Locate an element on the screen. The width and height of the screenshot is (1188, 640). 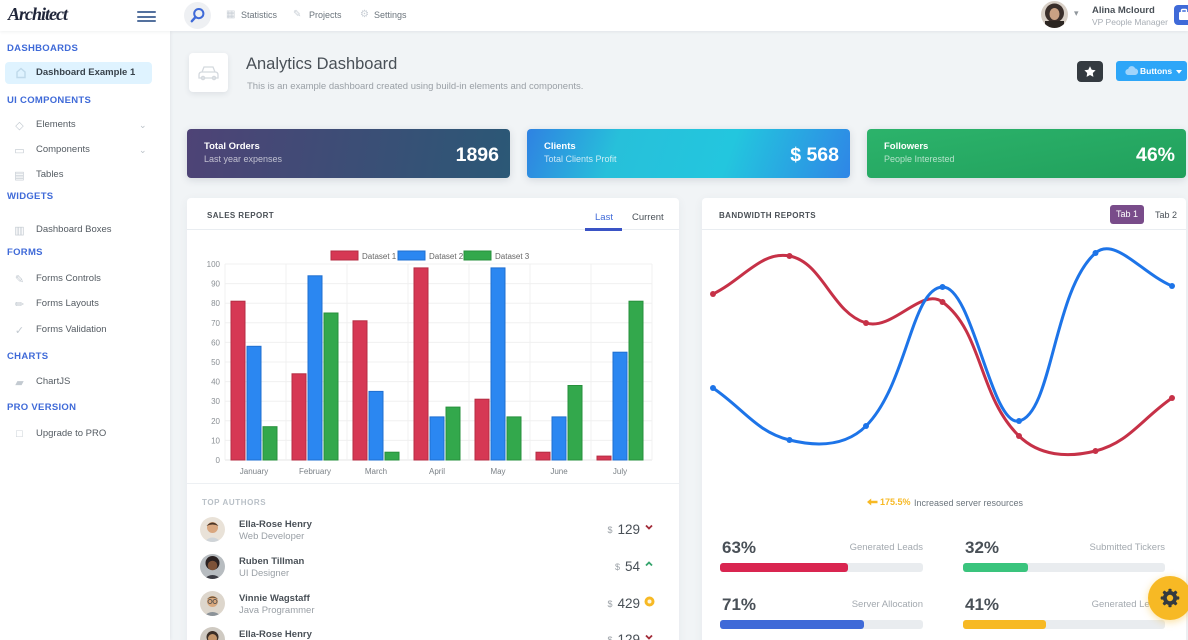
svg-text: 30 is located at coordinates (215, 401).